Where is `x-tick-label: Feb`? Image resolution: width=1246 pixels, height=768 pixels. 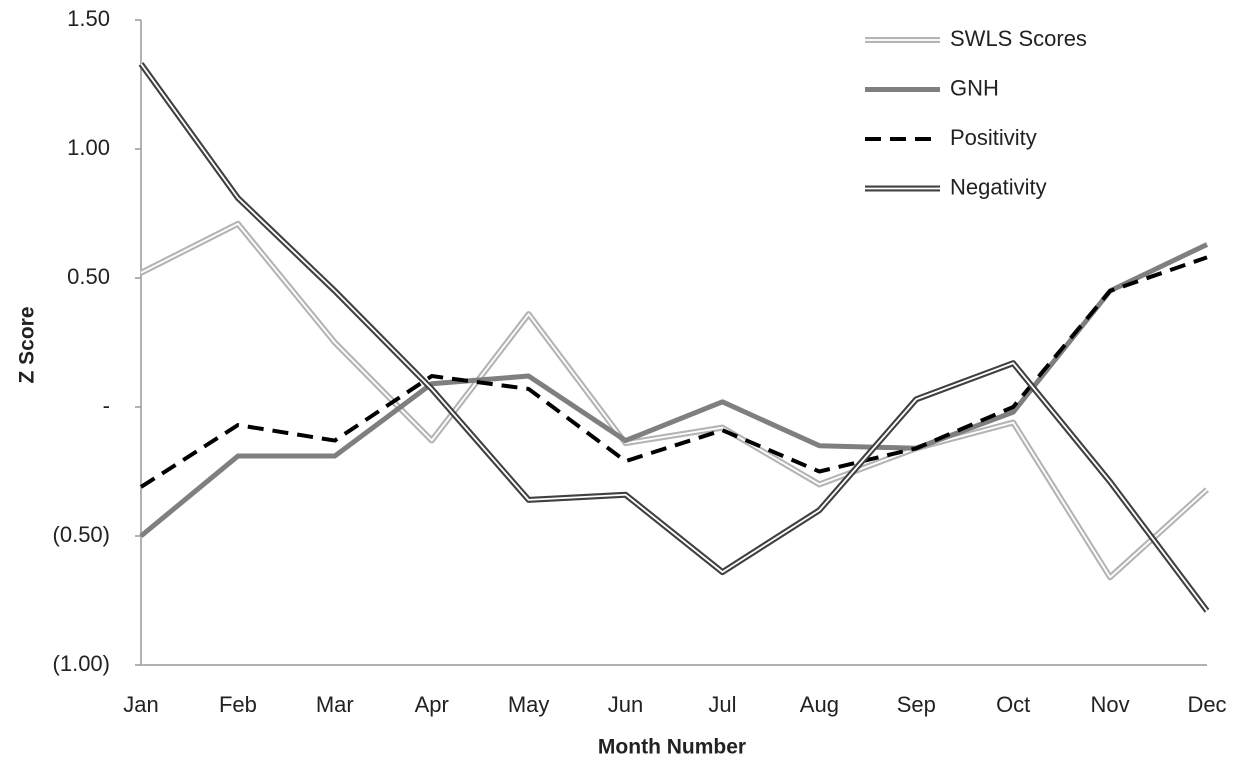 x-tick-label: Feb is located at coordinates (238, 704).